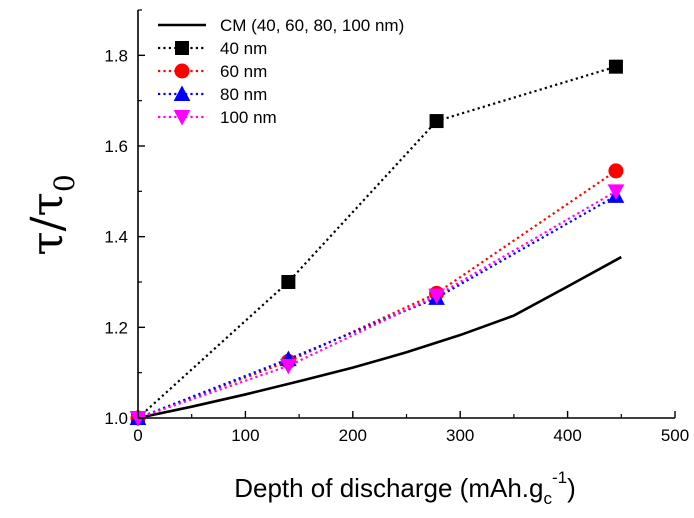 The image size is (694, 518). Describe the element at coordinates (212, 94) in the screenshot. I see `legend-item-3: 80 nm` at that location.